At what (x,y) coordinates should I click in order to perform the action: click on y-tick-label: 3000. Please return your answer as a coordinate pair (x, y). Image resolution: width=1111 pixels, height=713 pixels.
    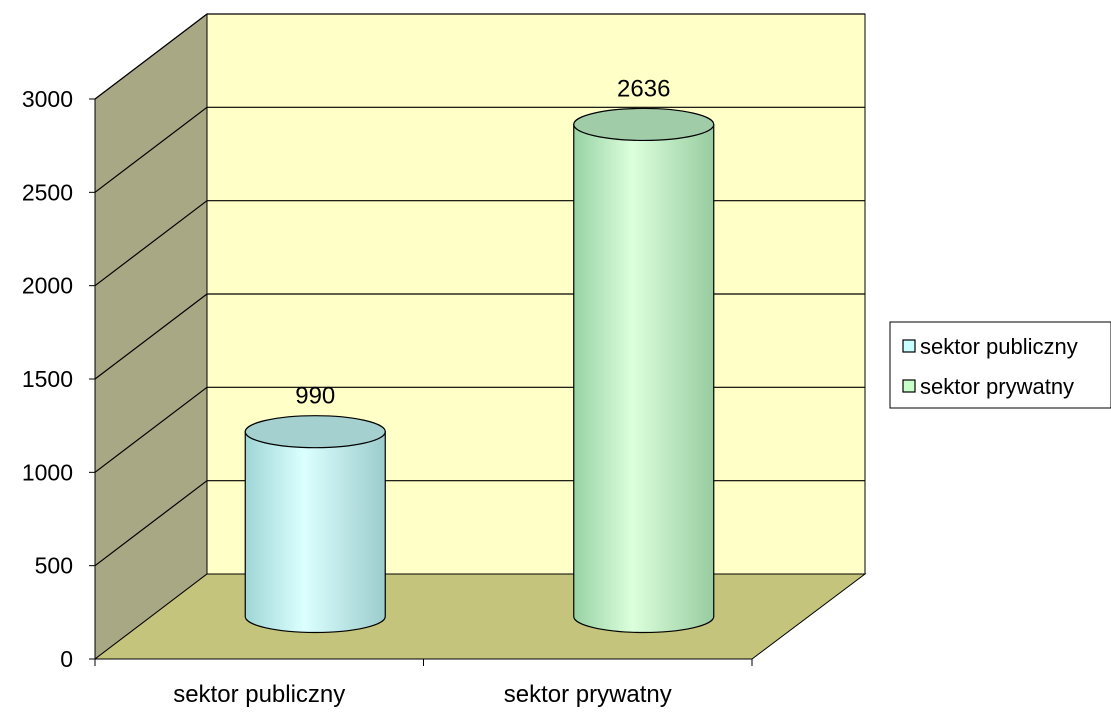
    Looking at the image, I should click on (47, 99).